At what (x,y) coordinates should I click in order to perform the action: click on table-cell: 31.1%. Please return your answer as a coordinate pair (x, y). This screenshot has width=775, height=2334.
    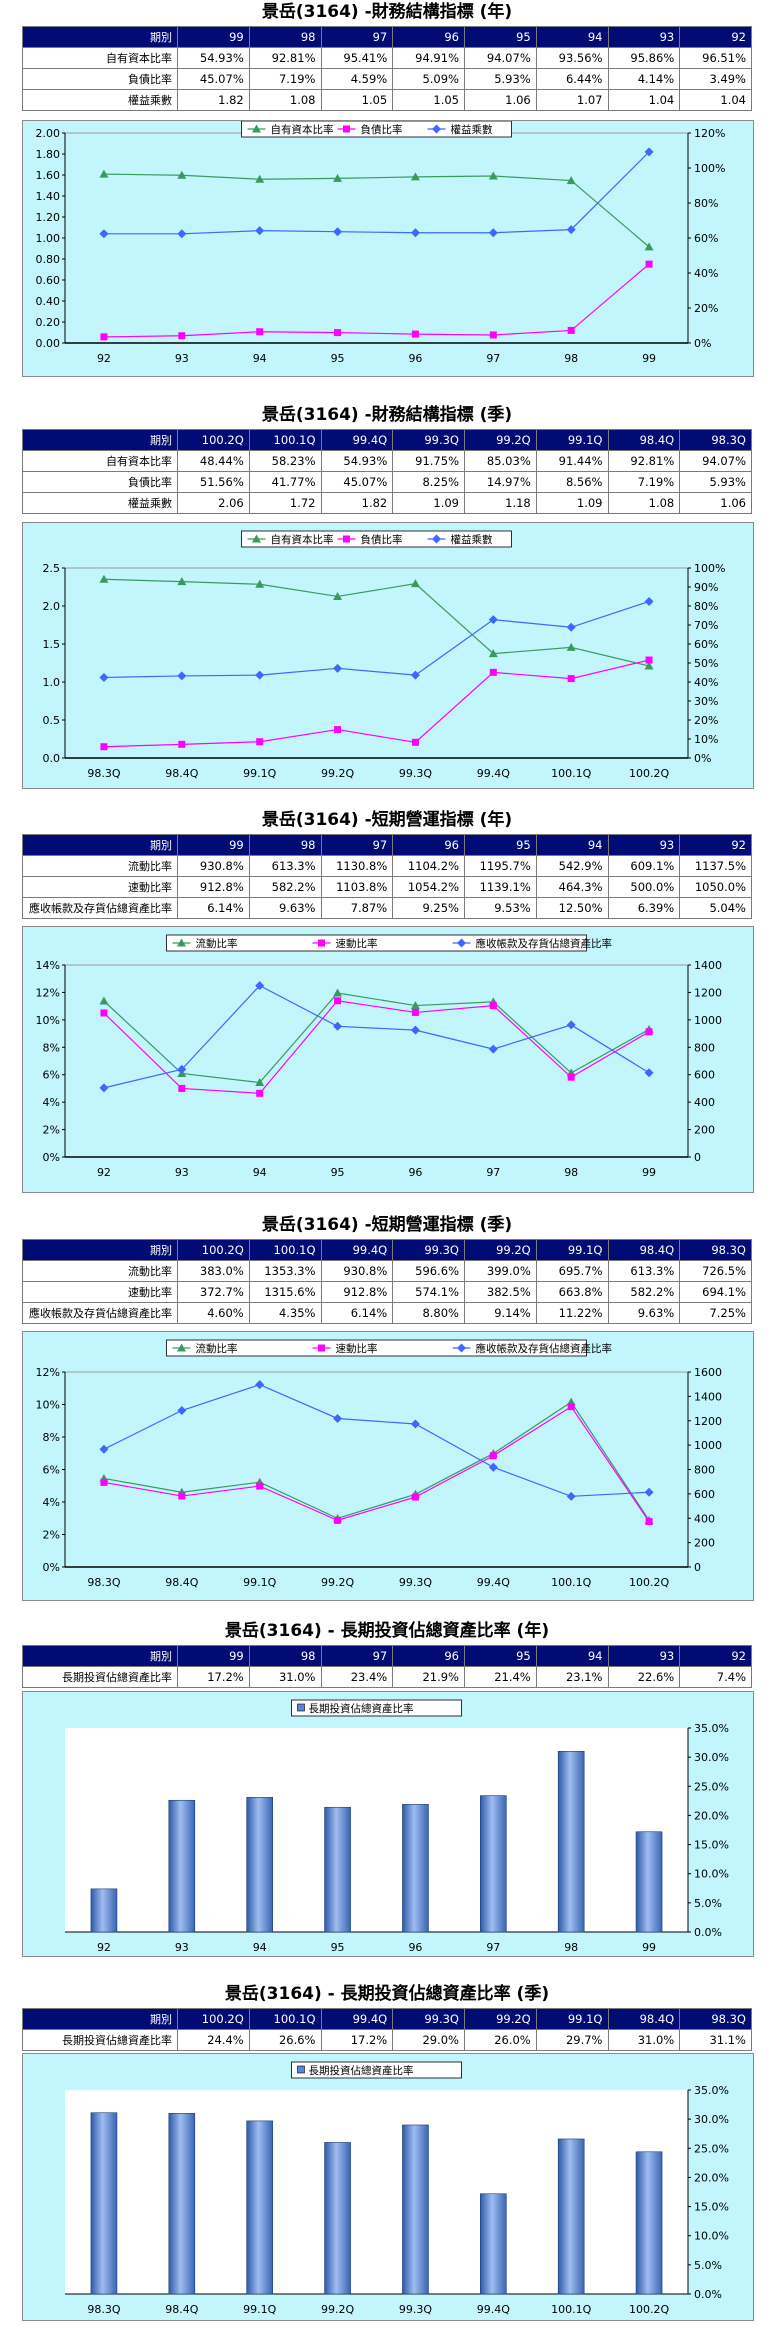
    Looking at the image, I should click on (715, 2040).